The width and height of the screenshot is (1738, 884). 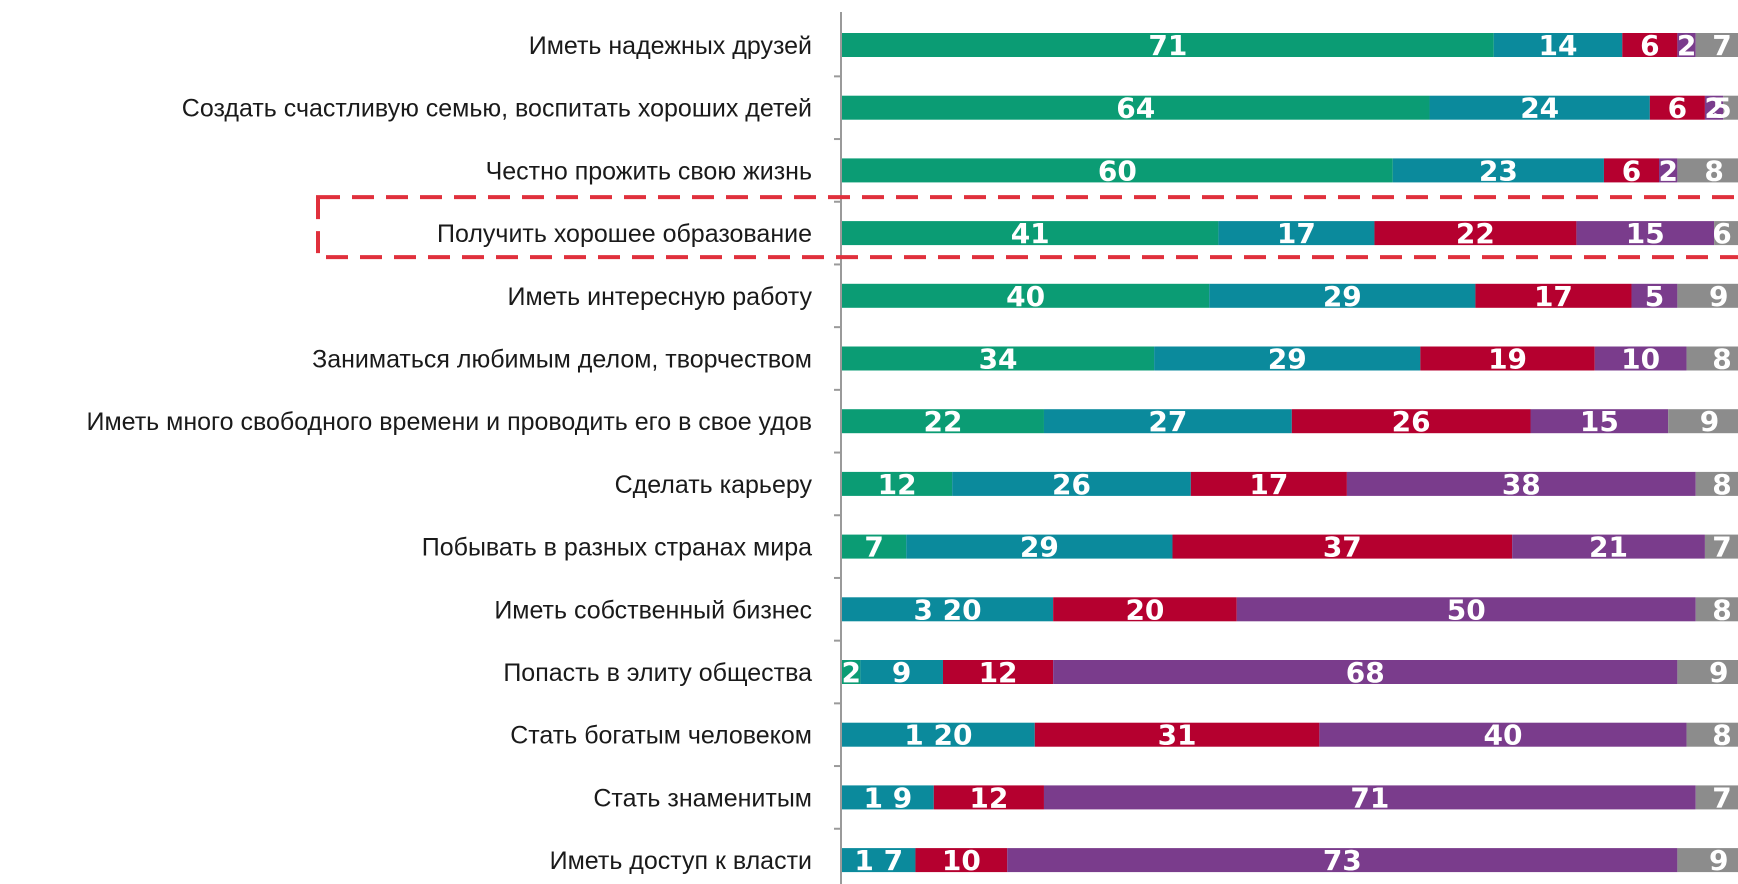 What do you see at coordinates (1342, 547) in the screenshot?
I see `data-label: 37` at bounding box center [1342, 547].